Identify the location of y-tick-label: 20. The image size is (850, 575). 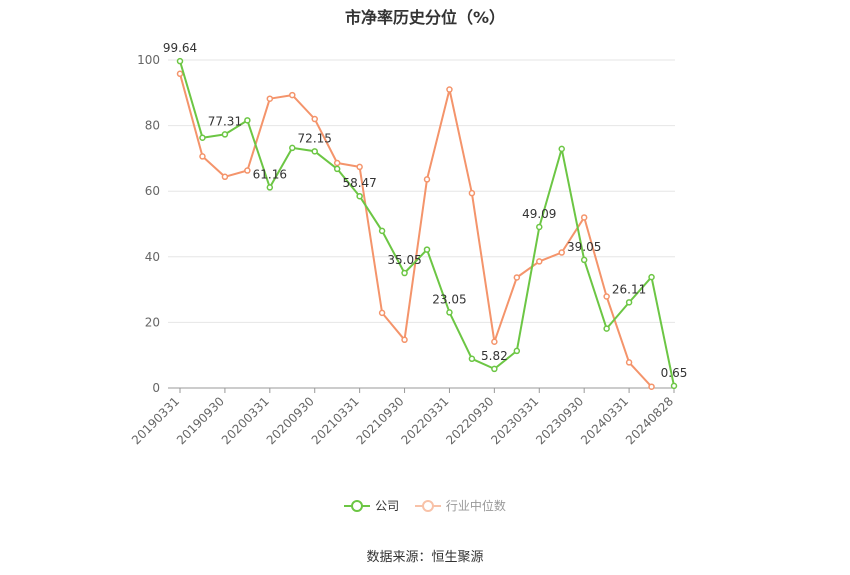
(152, 322).